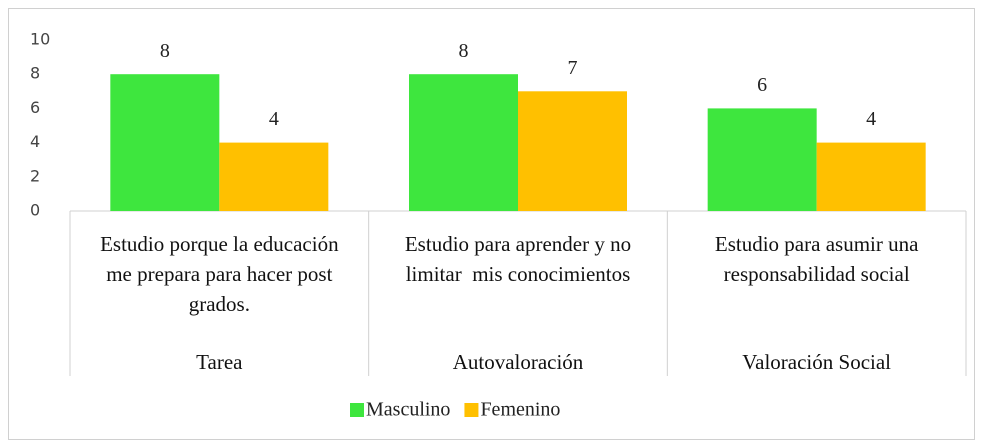 Image resolution: width=982 pixels, height=447 pixels. Describe the element at coordinates (40, 39) in the screenshot. I see `y-tick-label: 10` at that location.